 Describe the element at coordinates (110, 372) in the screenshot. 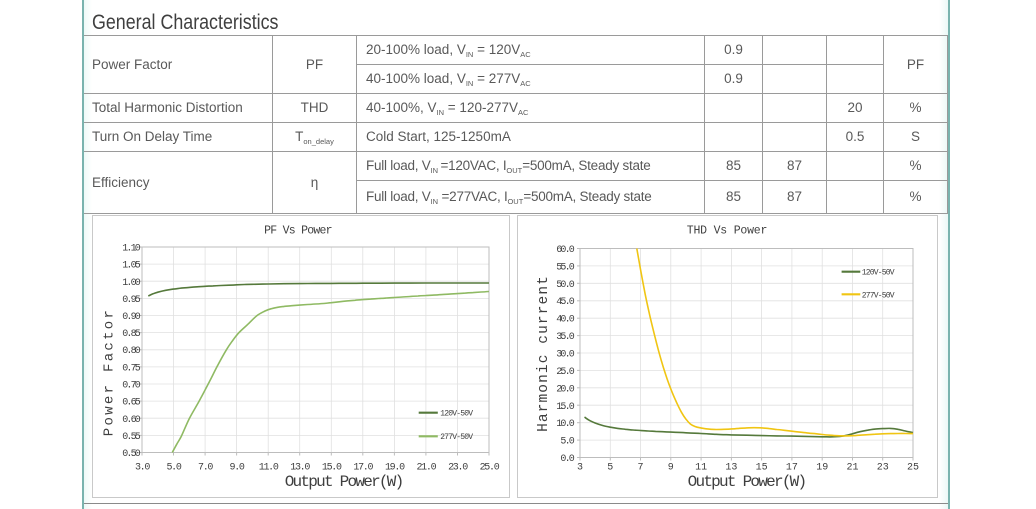

I see `svg-text: Power Factor` at that location.